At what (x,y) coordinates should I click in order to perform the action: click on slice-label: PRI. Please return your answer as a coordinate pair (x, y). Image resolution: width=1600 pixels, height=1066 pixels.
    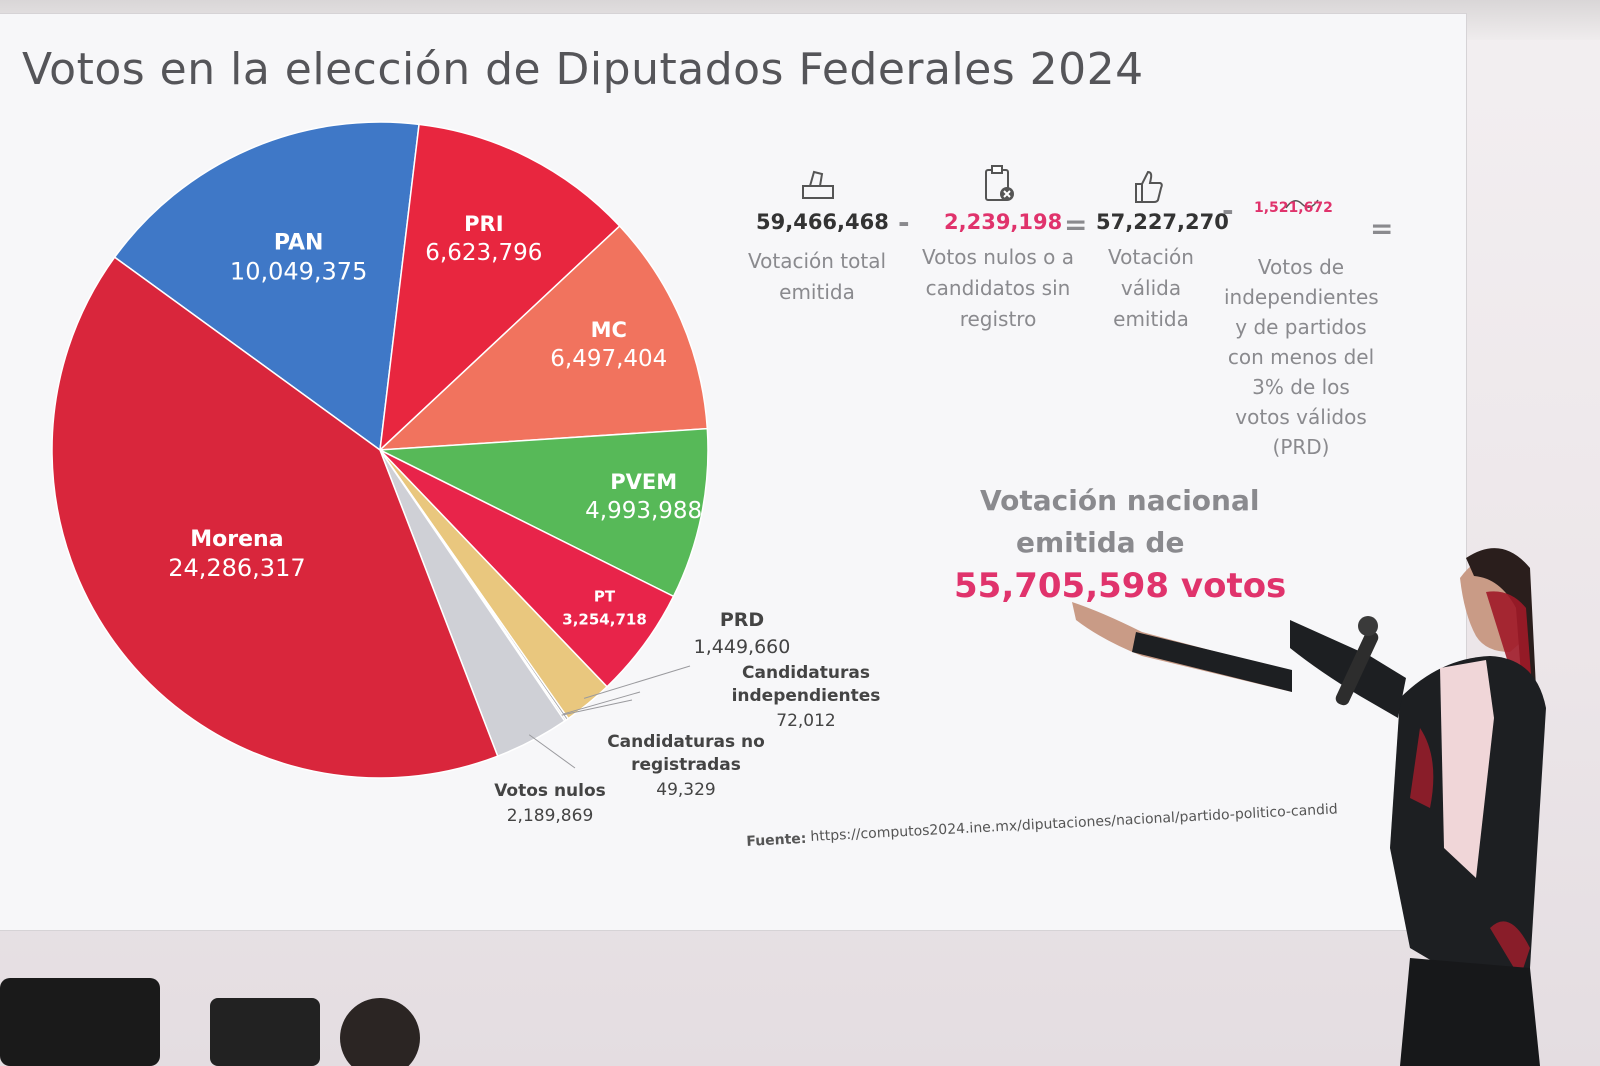
    Looking at the image, I should click on (483, 224).